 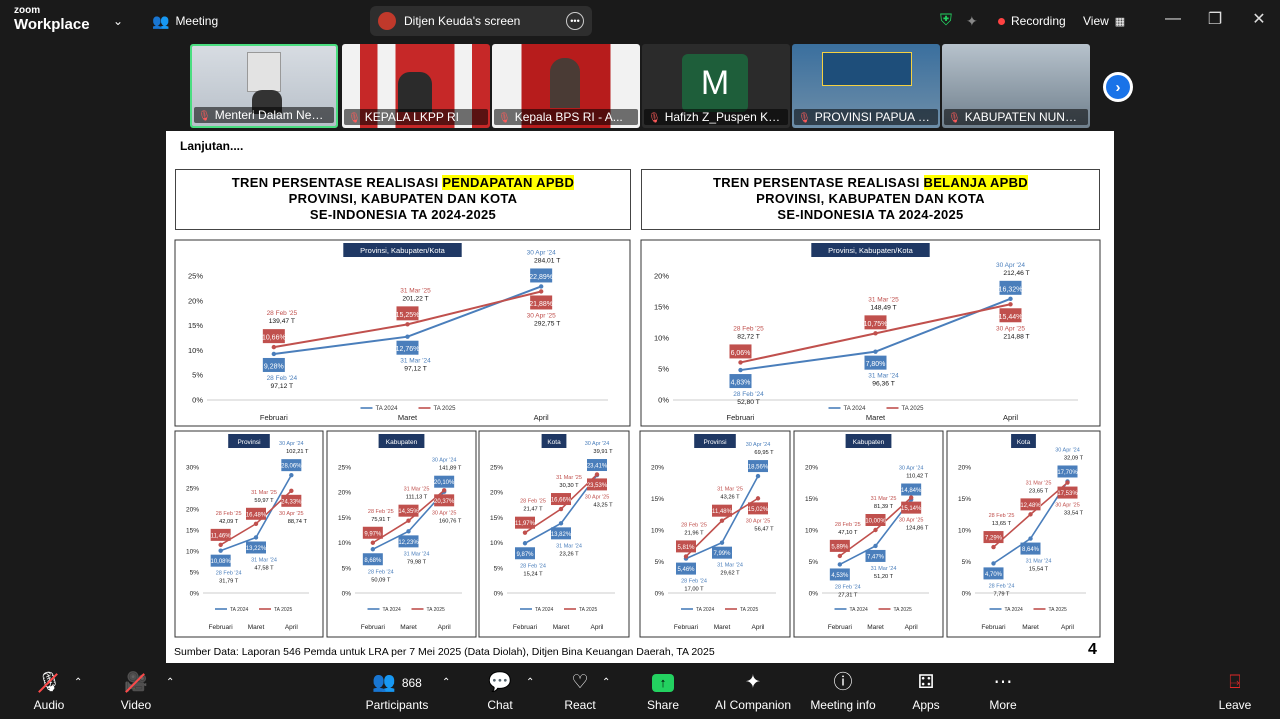 I want to click on minimize-button: —, so click(x=1173, y=18).